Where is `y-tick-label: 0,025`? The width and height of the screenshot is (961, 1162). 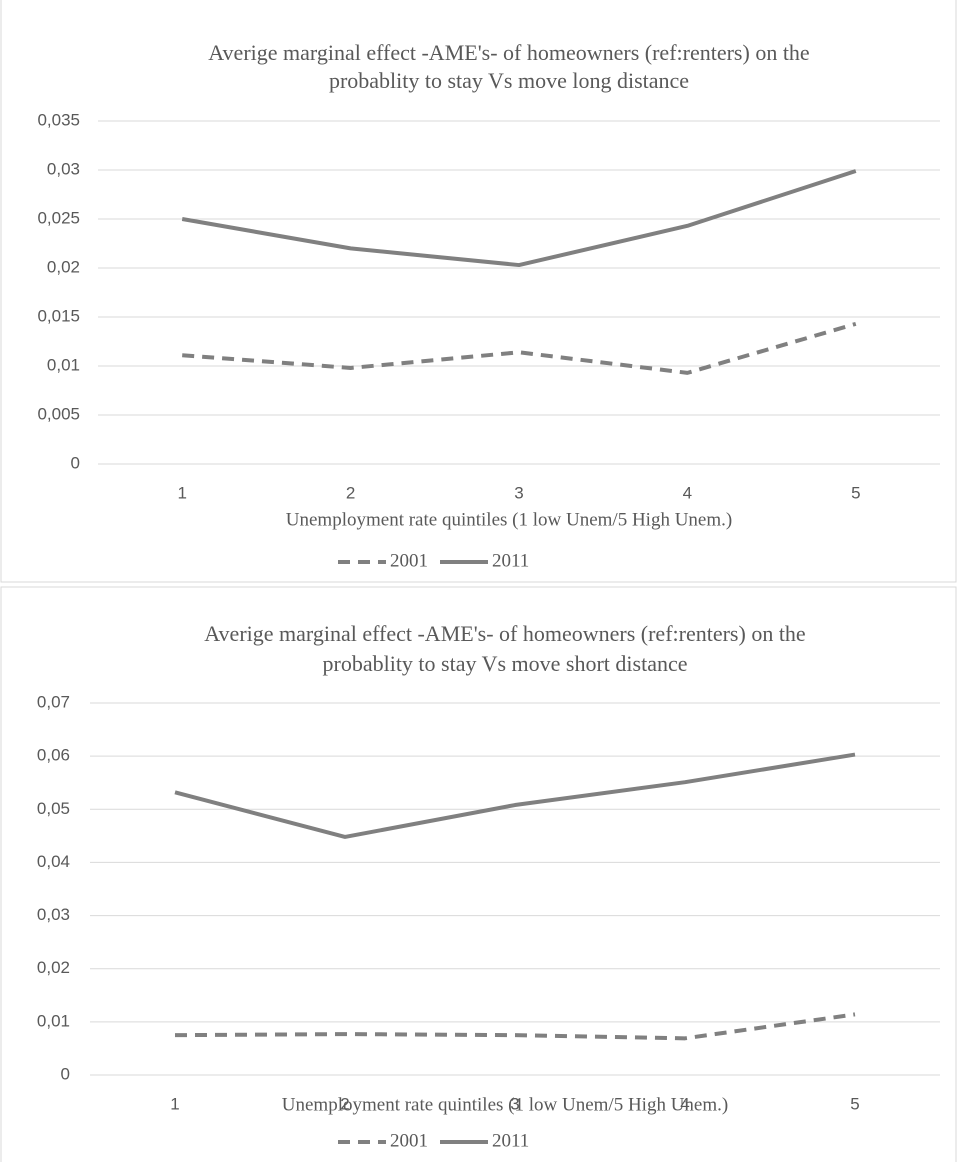
y-tick-label: 0,025 is located at coordinates (58, 217).